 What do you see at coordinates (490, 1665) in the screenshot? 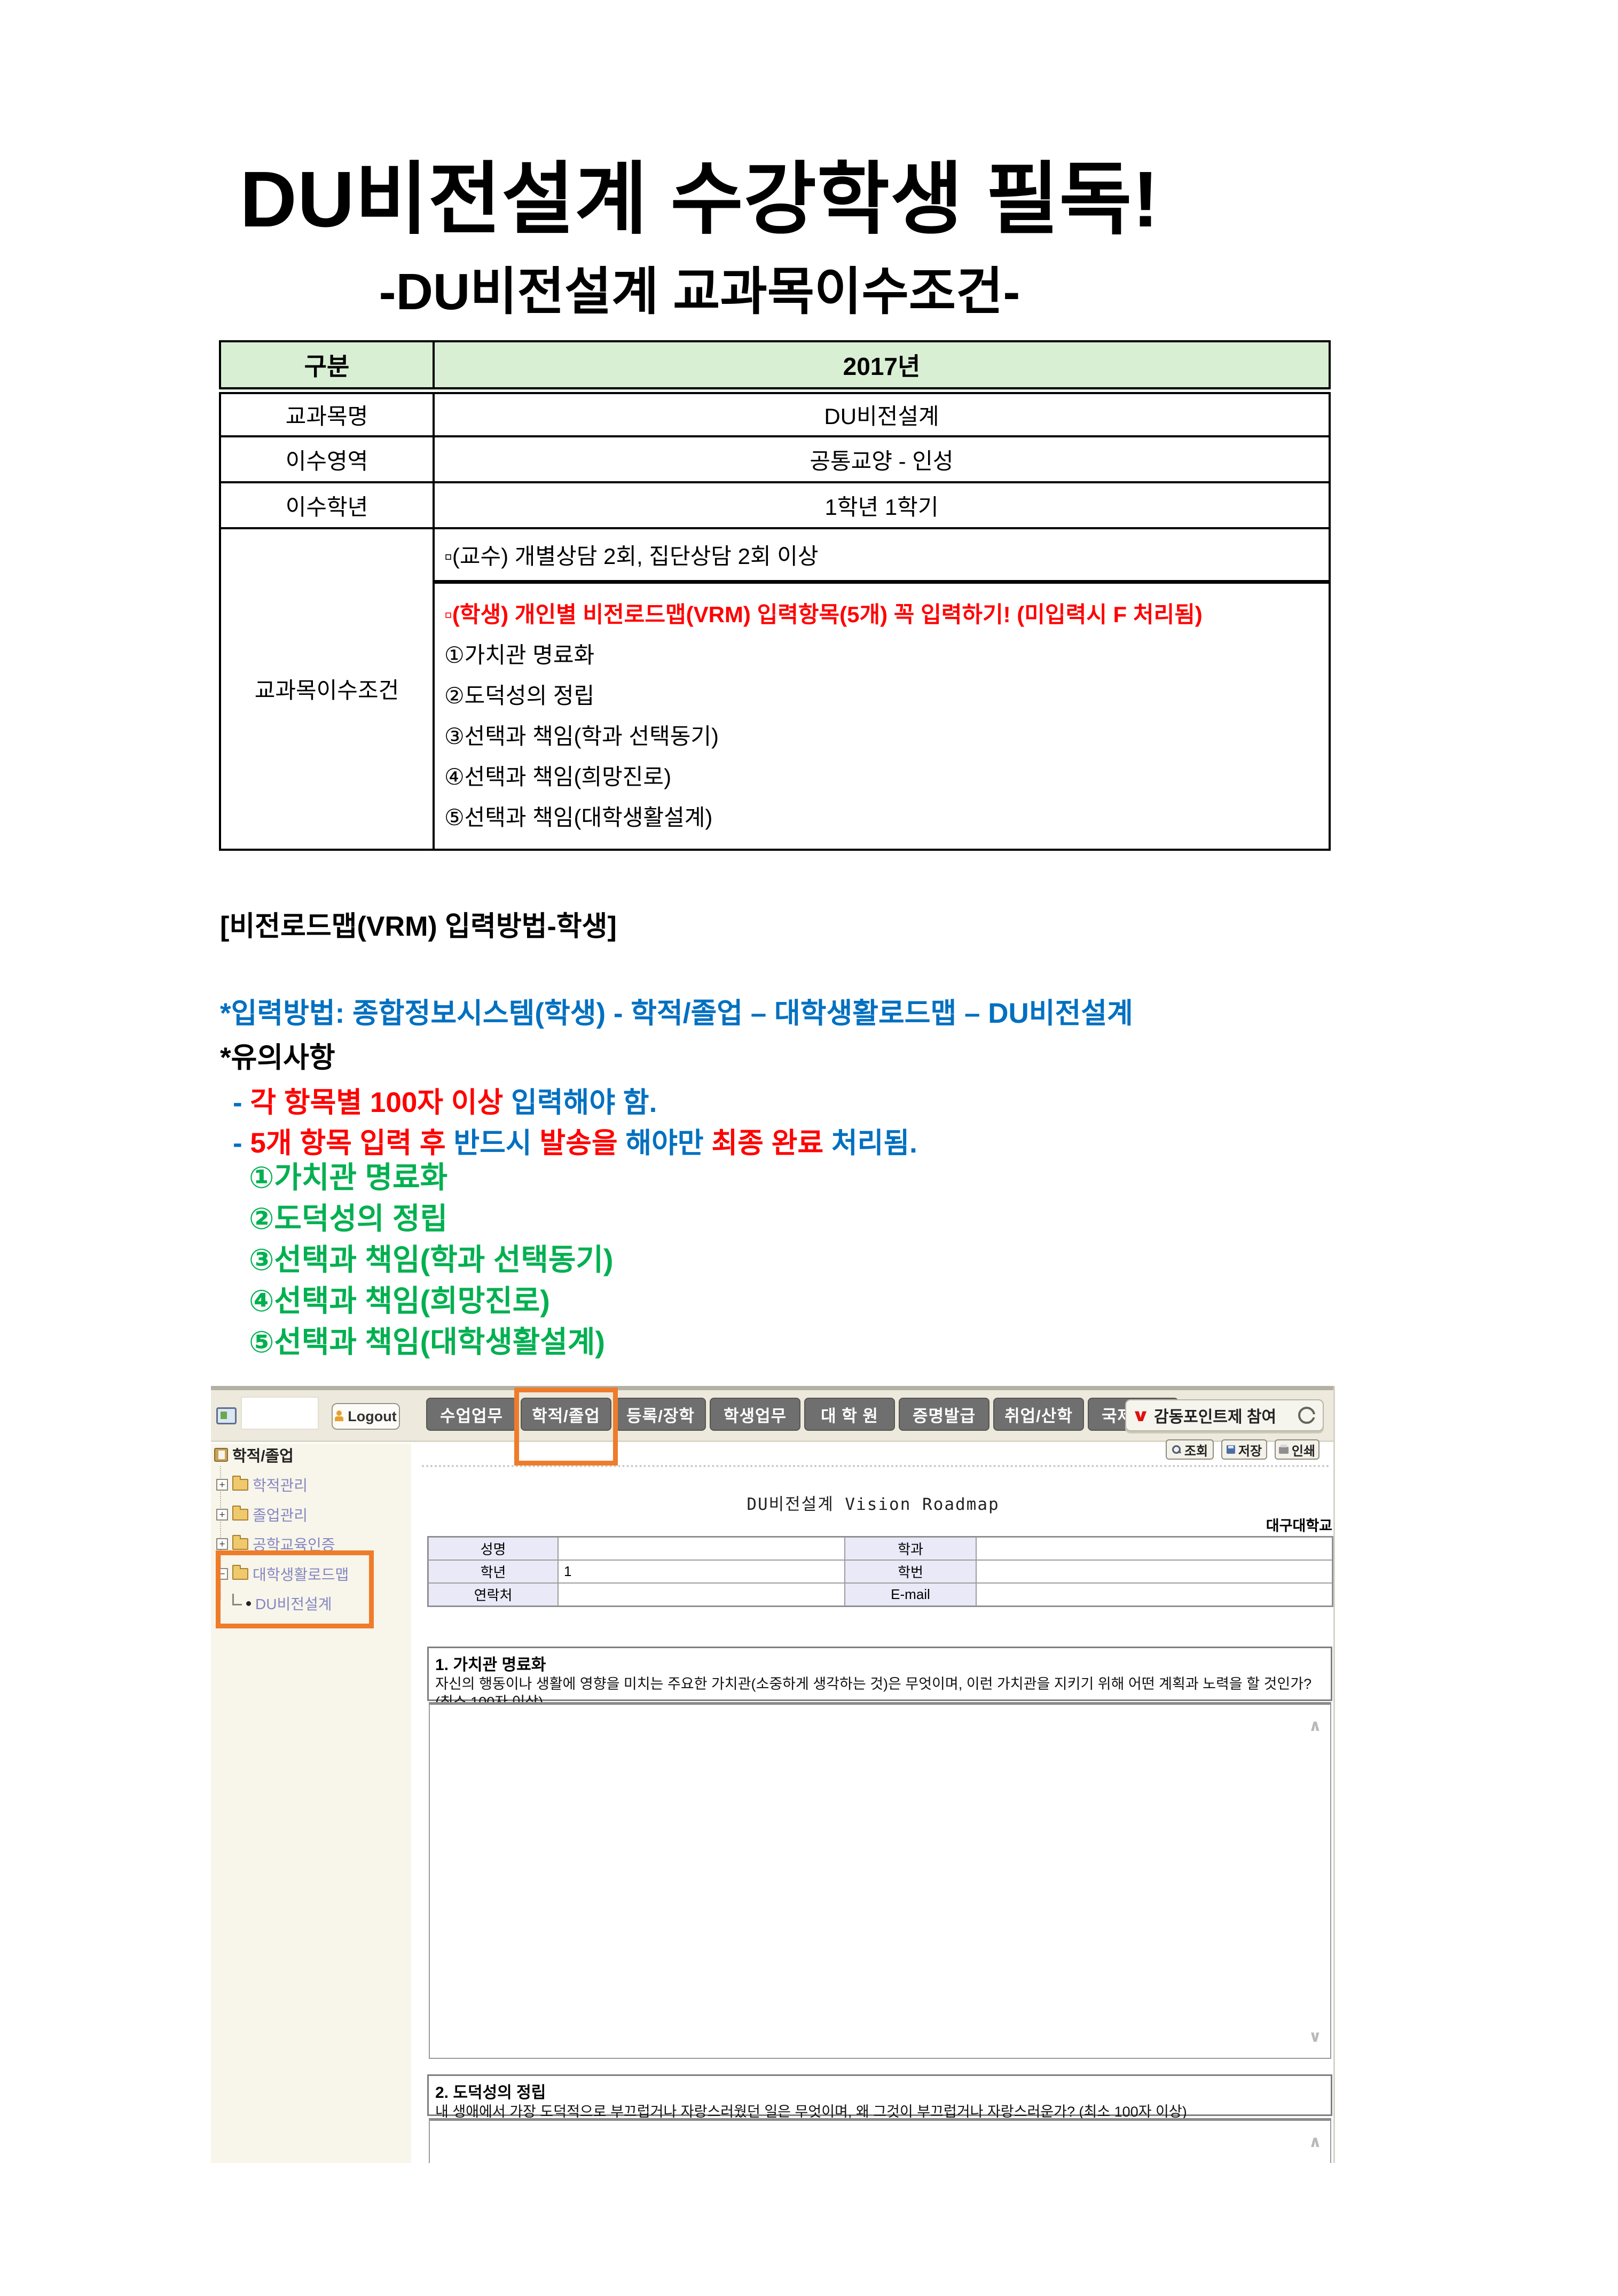
I see `section-1-title: 1. 가치관 명료화` at bounding box center [490, 1665].